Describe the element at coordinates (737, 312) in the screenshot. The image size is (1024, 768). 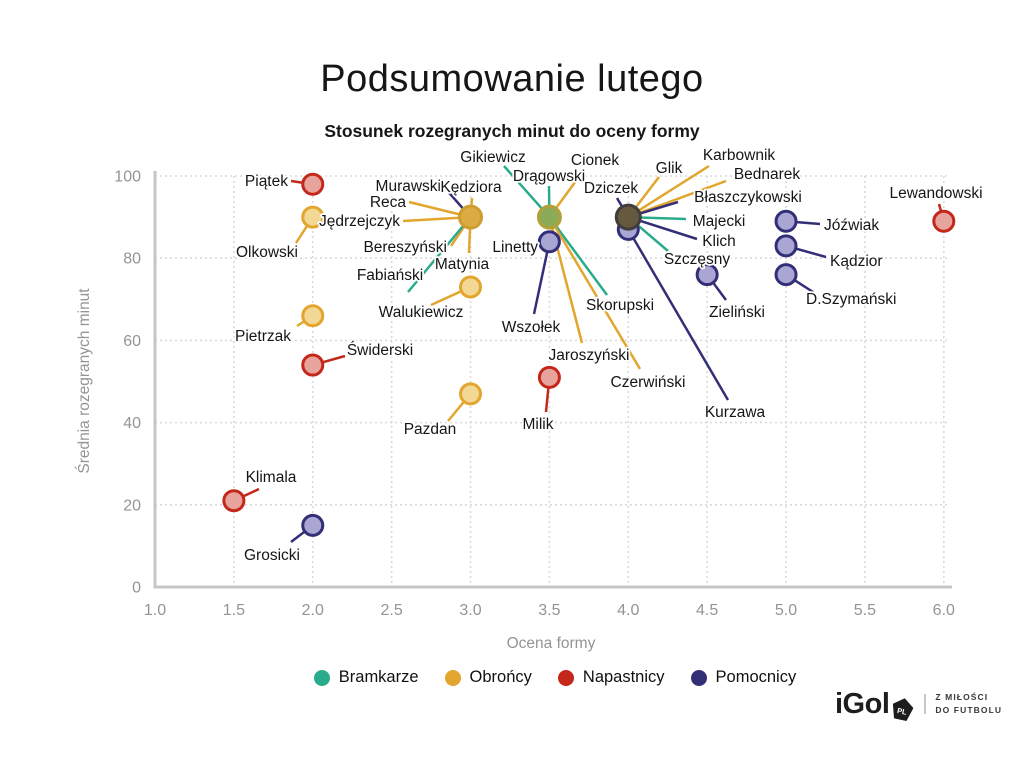
I see `player-label: Zieliński` at that location.